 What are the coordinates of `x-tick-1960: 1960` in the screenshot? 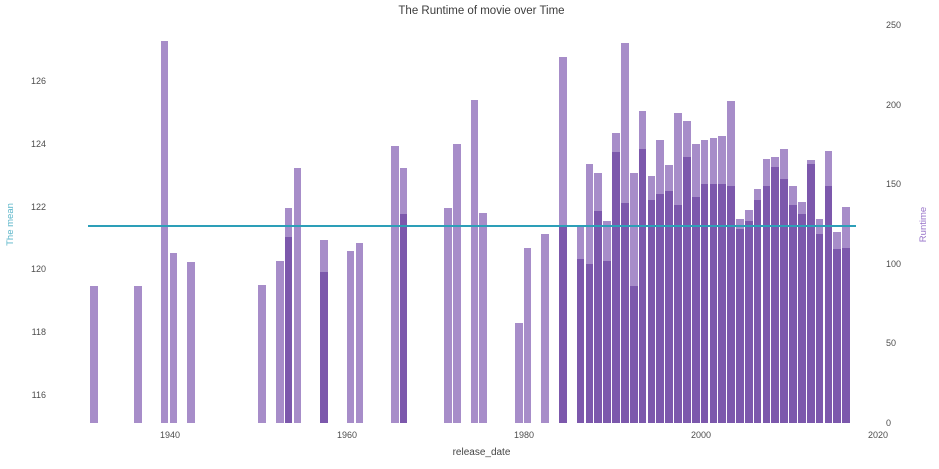 It's located at (346, 435).